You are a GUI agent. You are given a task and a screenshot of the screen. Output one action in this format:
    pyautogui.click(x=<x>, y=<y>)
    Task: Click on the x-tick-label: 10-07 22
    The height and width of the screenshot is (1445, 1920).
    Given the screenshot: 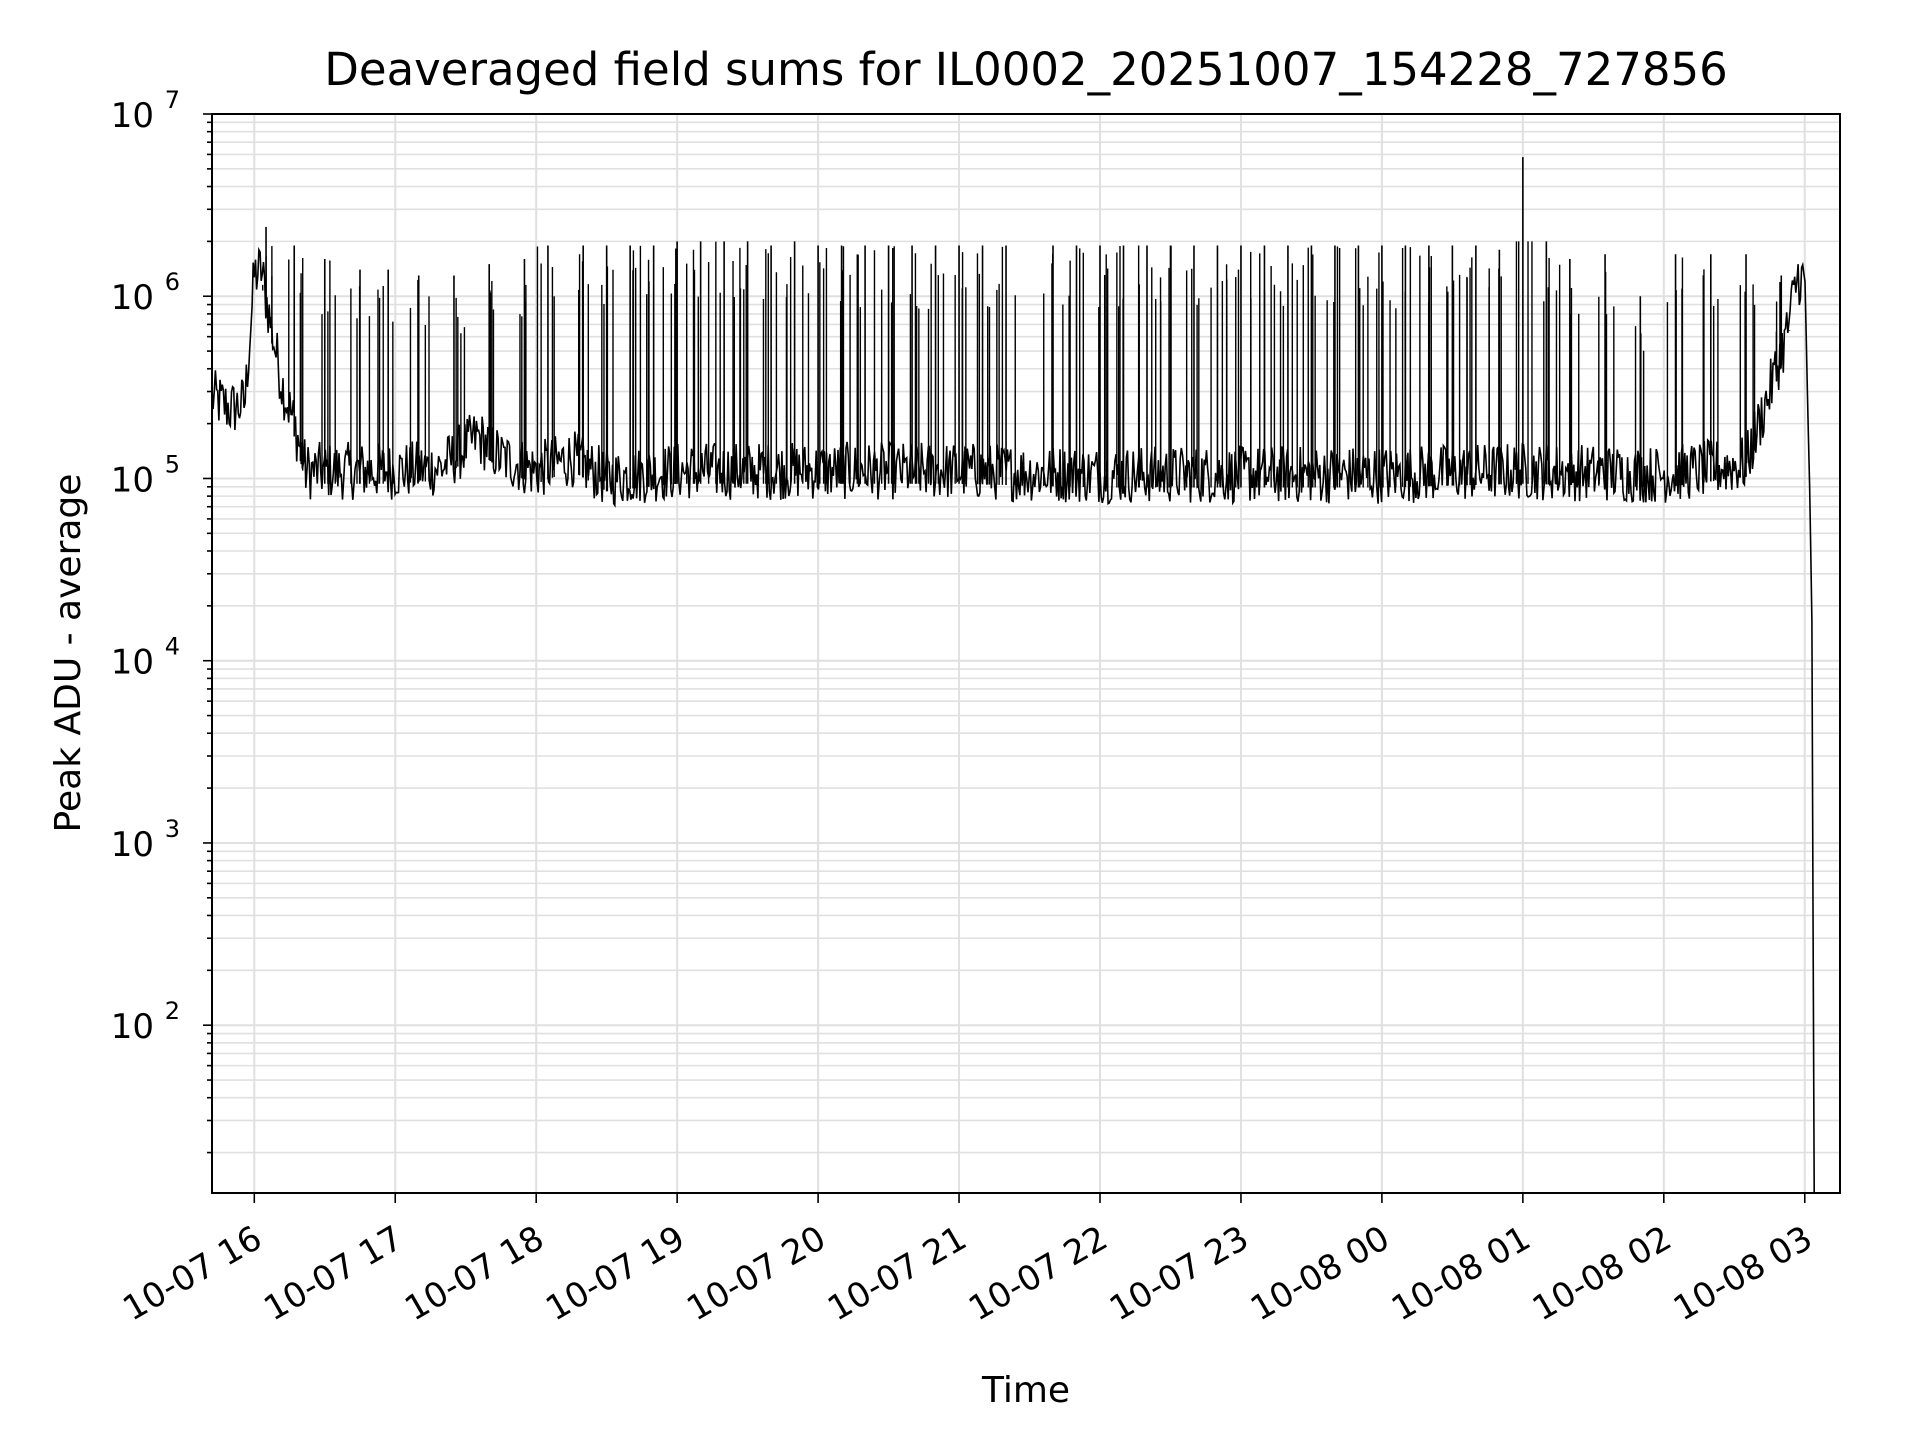 What is the action you would take?
    pyautogui.click(x=1038, y=1273)
    